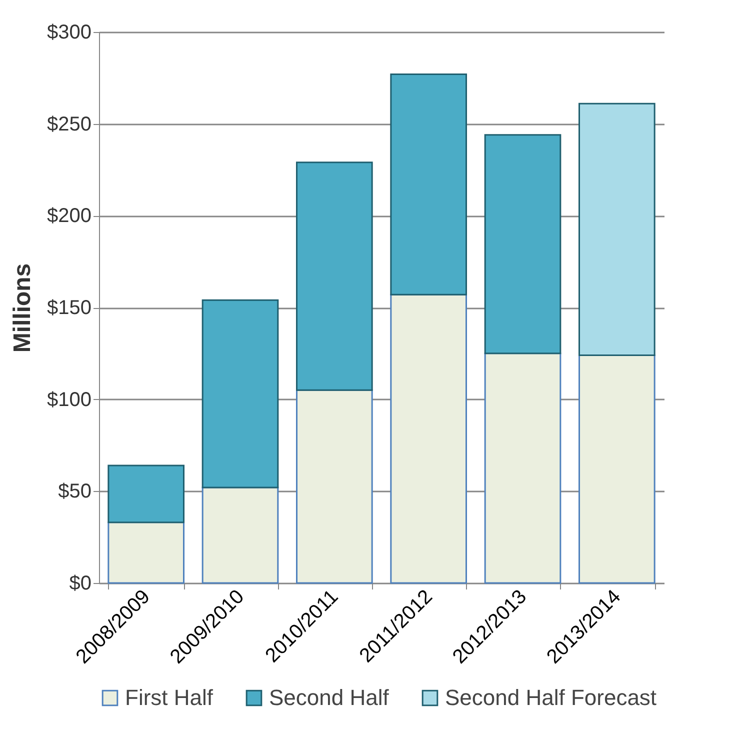 The image size is (738, 753). I want to click on y-tick-label: $300, so click(69, 33).